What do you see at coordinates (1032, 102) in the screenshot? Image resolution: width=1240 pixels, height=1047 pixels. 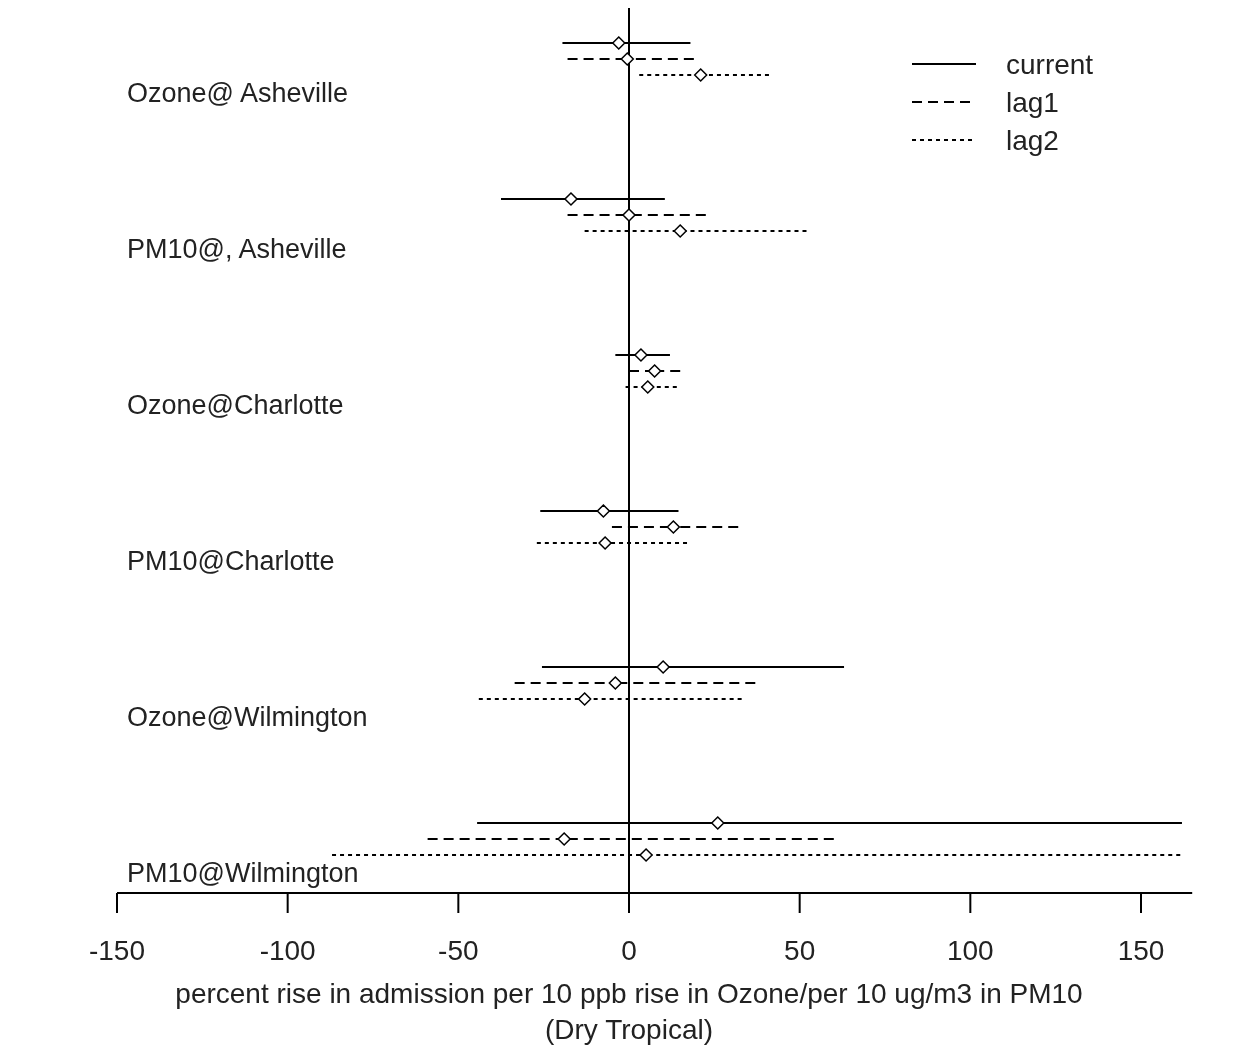 I see `legend-label: lag1` at bounding box center [1032, 102].